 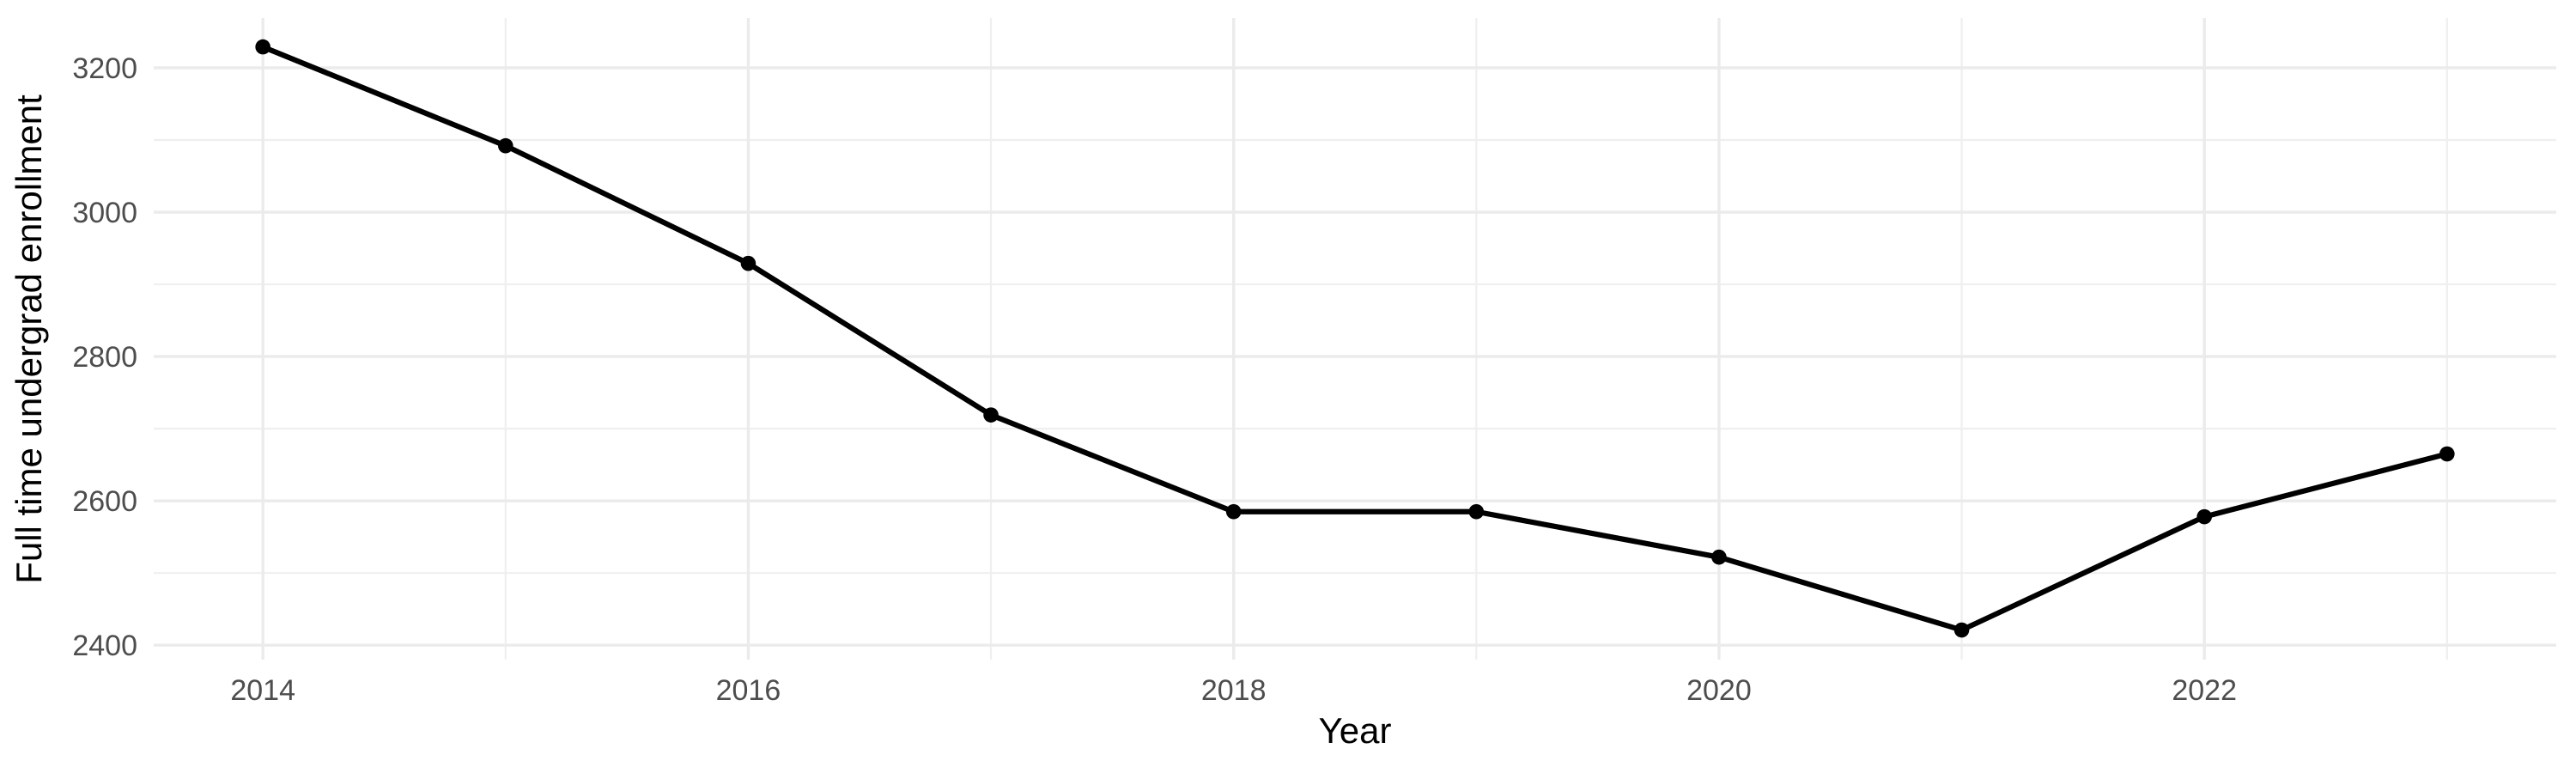 What do you see at coordinates (104, 68) in the screenshot?
I see `y-tick-label: 3200` at bounding box center [104, 68].